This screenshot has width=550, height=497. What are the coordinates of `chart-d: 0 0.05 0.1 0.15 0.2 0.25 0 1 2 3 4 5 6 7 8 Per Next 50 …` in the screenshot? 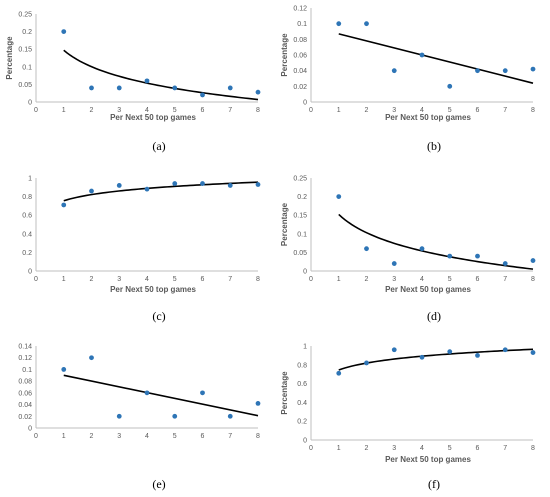 It's located at (408, 249).